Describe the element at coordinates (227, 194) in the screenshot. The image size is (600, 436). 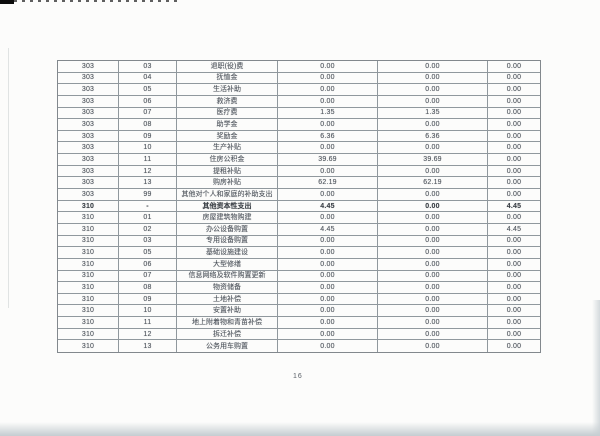
I see `cell-name: 其他对个人和家庭的补助支出` at that location.